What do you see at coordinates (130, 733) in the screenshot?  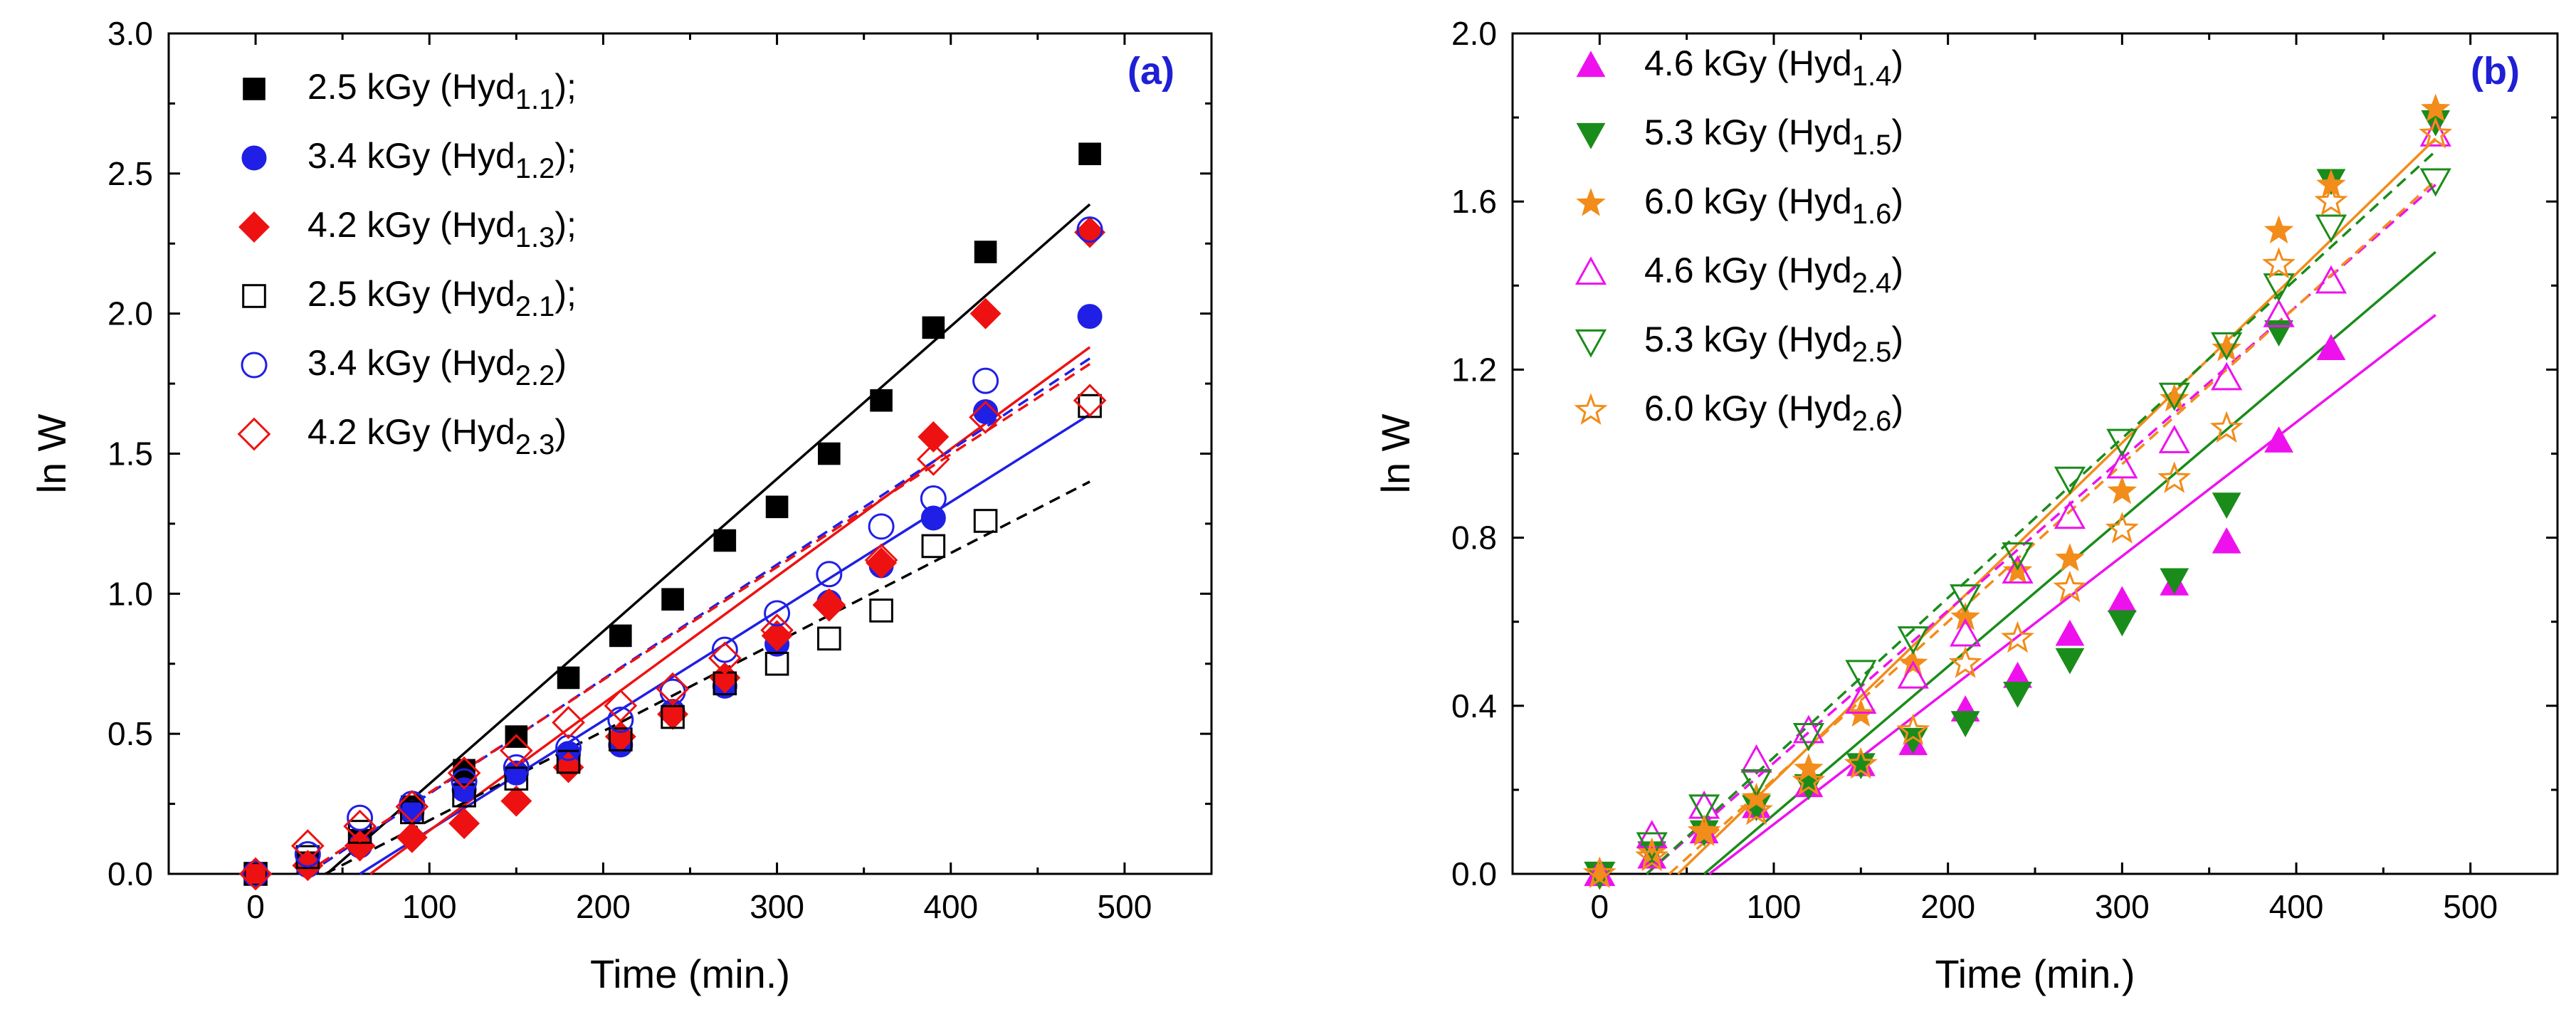 I see `y-tick-label: 0.5` at bounding box center [130, 733].